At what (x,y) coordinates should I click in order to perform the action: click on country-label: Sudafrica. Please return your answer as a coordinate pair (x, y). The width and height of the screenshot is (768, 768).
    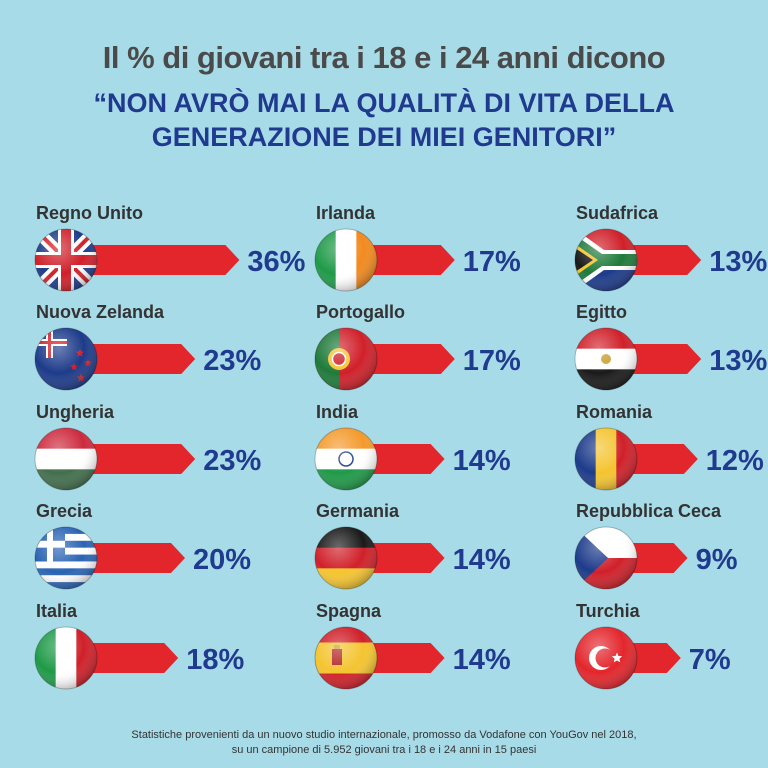
    Looking at the image, I should click on (617, 213).